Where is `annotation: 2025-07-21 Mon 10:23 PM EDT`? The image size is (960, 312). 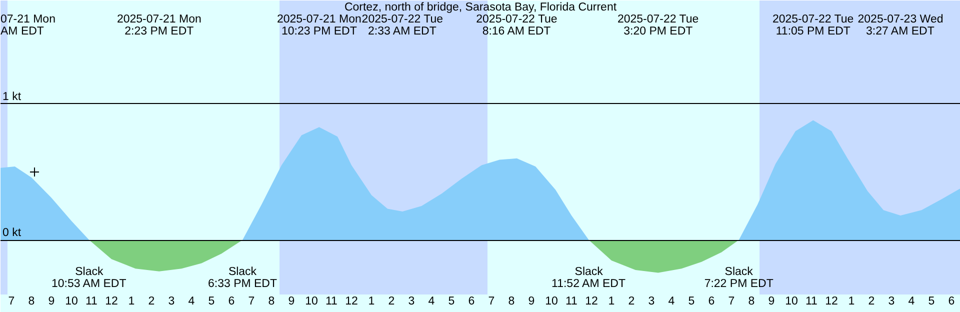 annotation: 2025-07-21 Mon 10:23 PM EDT is located at coordinates (319, 26).